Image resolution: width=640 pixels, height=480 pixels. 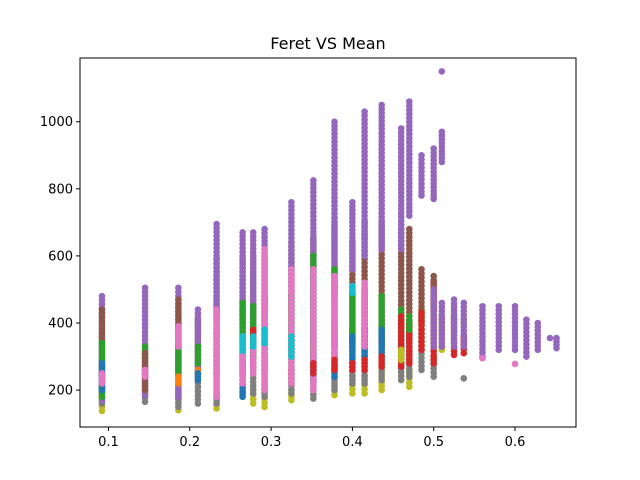 I want to click on x-tick-label: 0.6, so click(x=515, y=442).